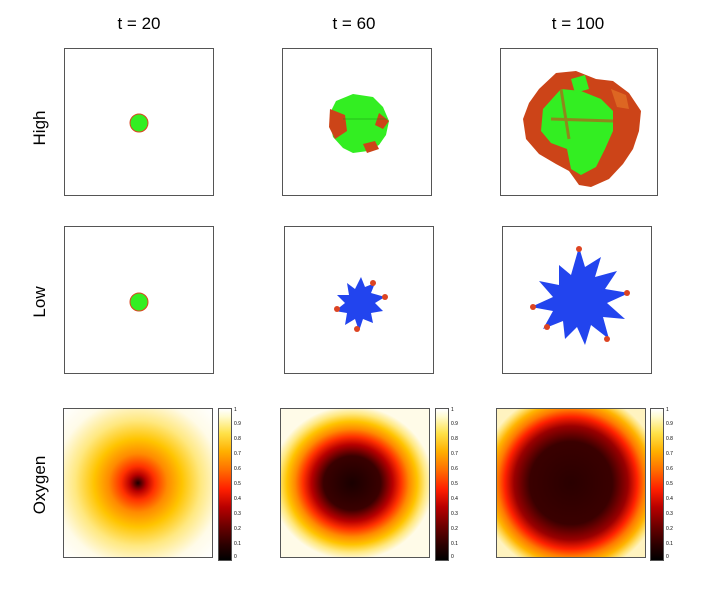 The height and width of the screenshot is (592, 708). Describe the element at coordinates (454, 483) in the screenshot. I see `colorbar-ticks-t60: 1 0.9 0.8 0.7 0.6 0.5 0.4 0.3 0.2 0.1 0` at that location.